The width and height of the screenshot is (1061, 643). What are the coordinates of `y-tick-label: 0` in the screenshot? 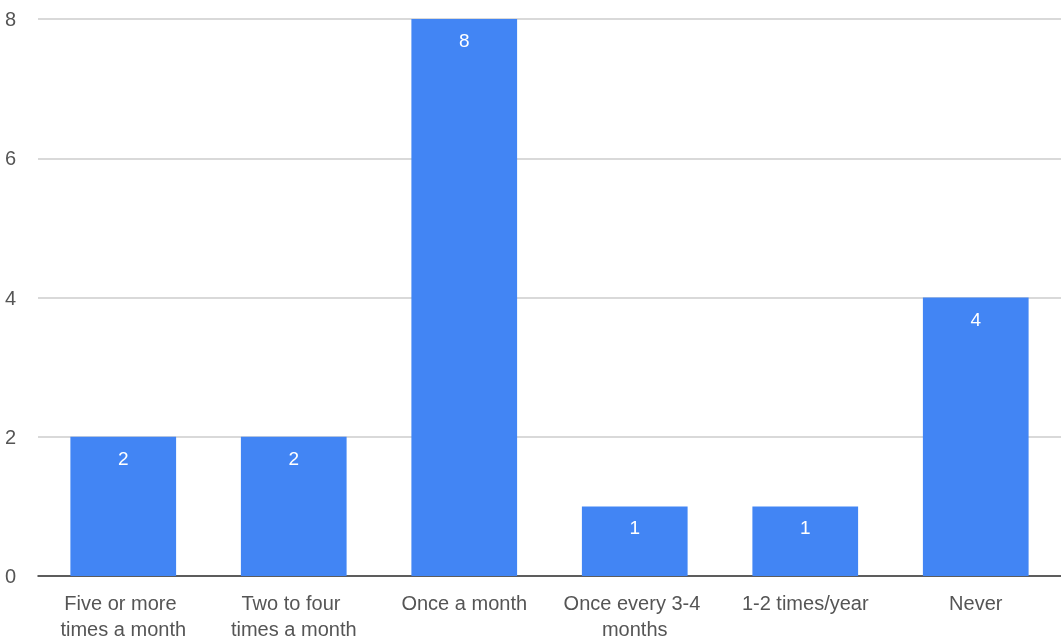 It's located at (10, 576).